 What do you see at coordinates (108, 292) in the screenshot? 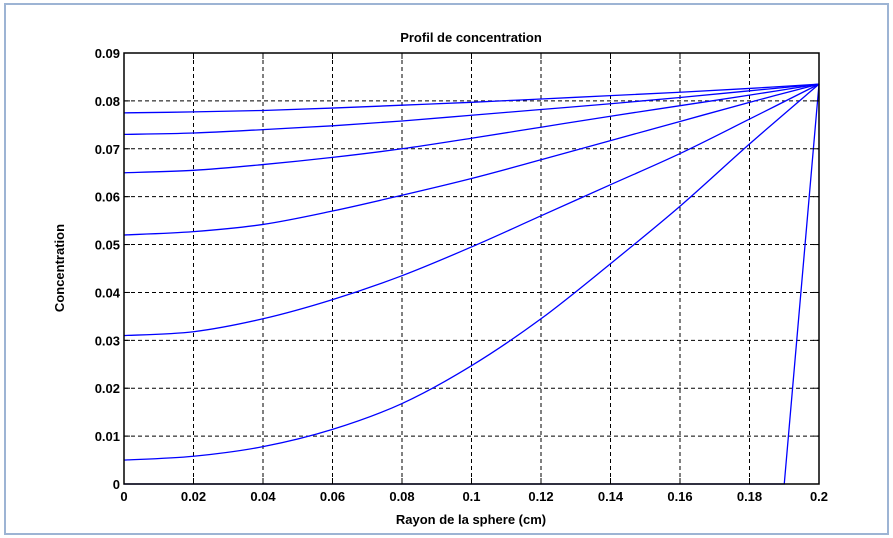
I see `y-tick-label: 0.04` at bounding box center [108, 292].